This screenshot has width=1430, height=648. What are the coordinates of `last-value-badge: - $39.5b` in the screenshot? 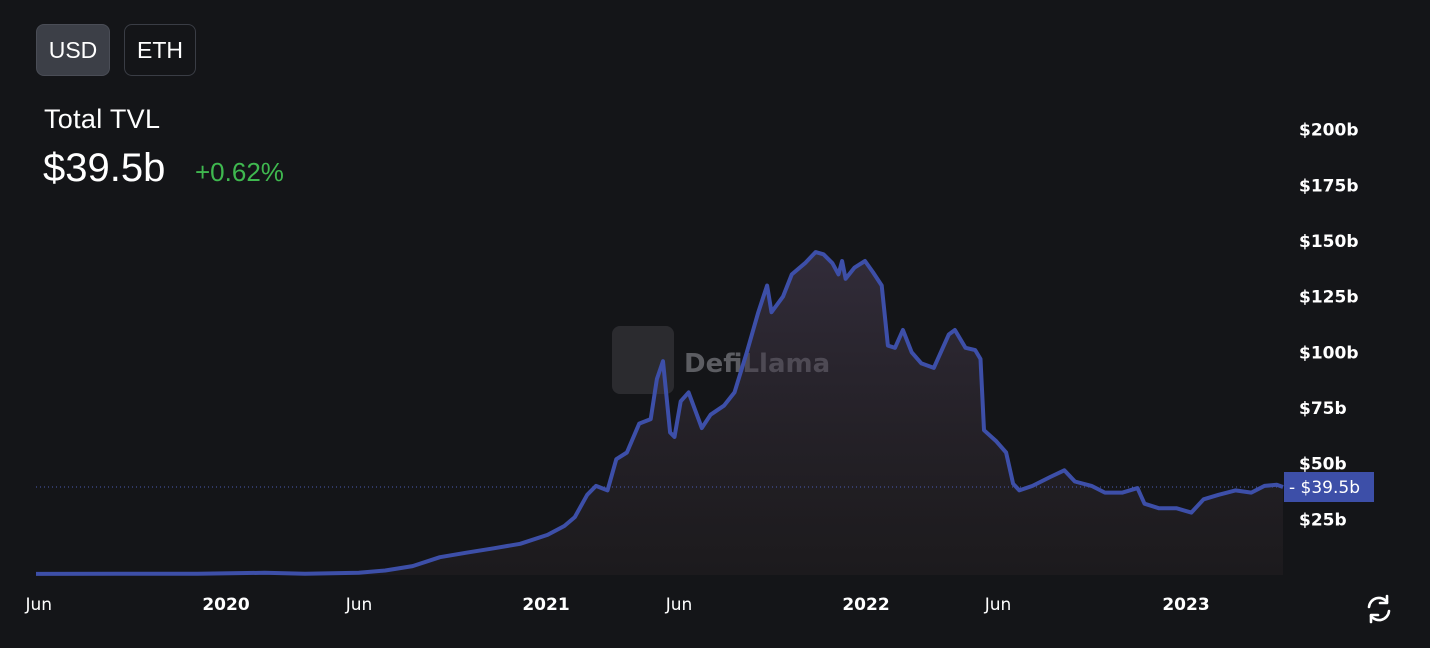 It's located at (1329, 487).